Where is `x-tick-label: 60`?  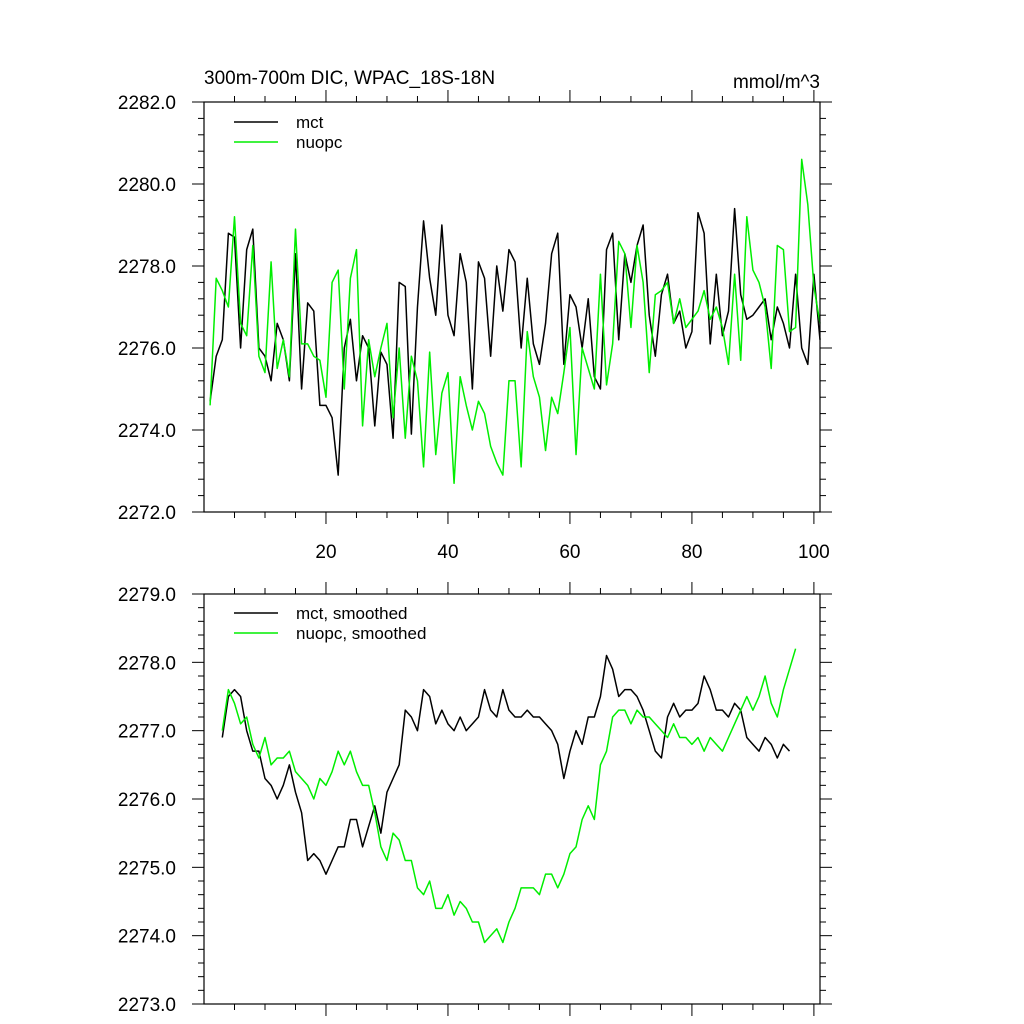 x-tick-label: 60 is located at coordinates (569, 552).